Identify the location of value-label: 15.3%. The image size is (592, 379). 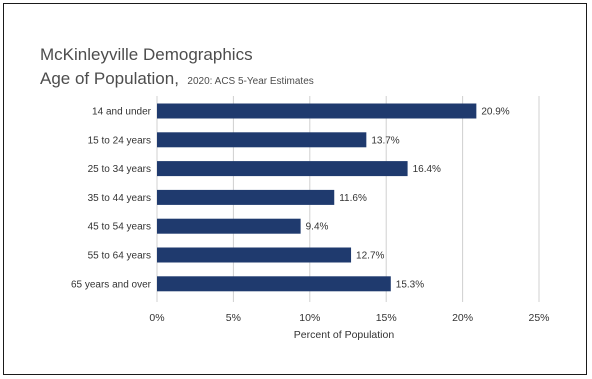
(410, 284).